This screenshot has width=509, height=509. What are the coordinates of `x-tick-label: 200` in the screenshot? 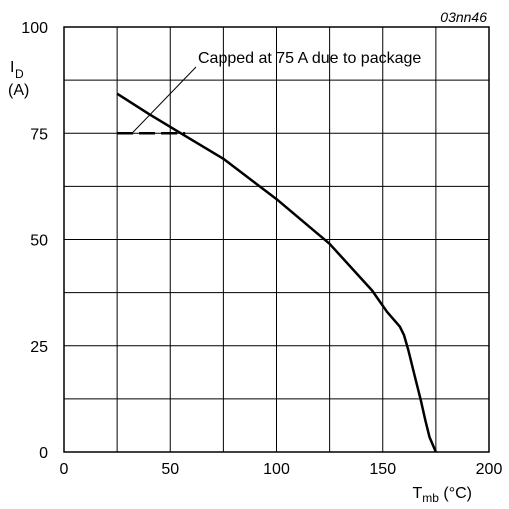 It's located at (489, 469).